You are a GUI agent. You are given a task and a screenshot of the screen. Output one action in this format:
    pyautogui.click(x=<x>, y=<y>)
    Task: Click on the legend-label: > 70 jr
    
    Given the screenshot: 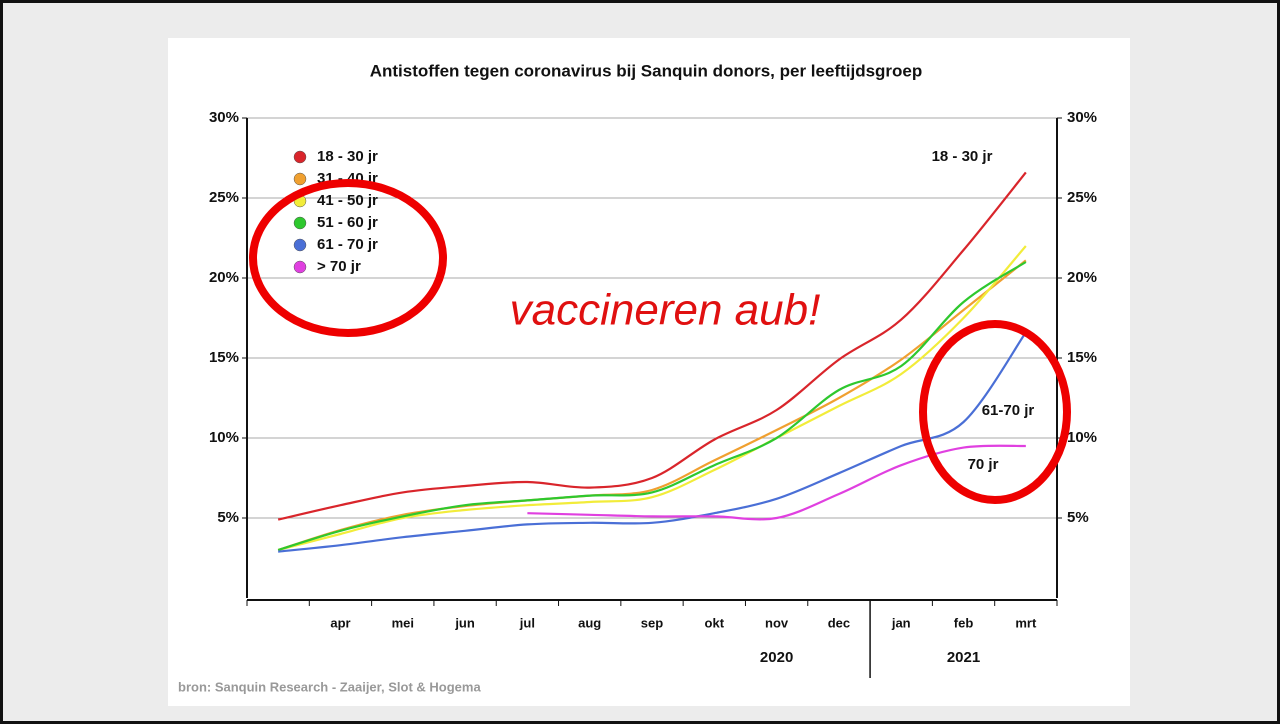 What is the action you would take?
    pyautogui.click(x=339, y=266)
    